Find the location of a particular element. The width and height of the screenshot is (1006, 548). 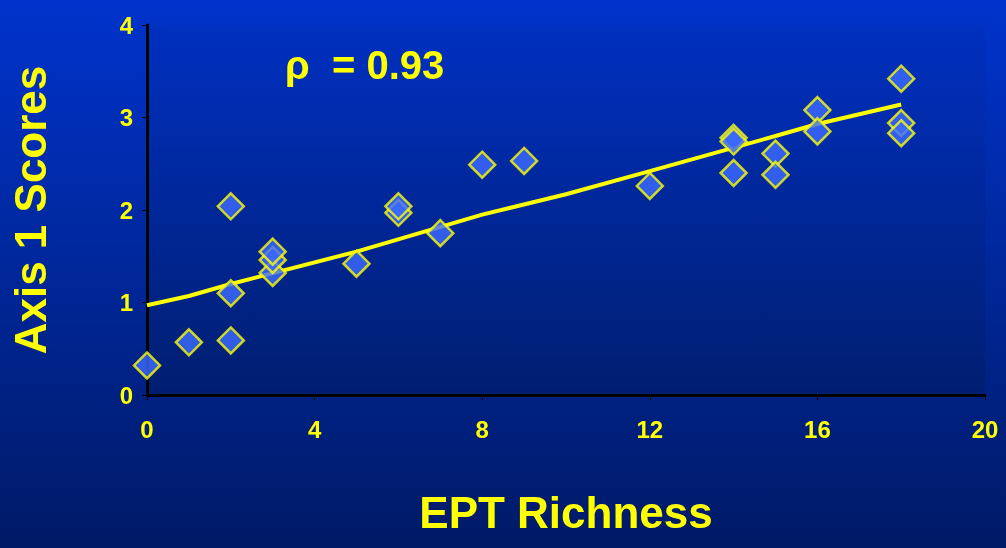

y-tick-label: 2 is located at coordinates (126, 210).